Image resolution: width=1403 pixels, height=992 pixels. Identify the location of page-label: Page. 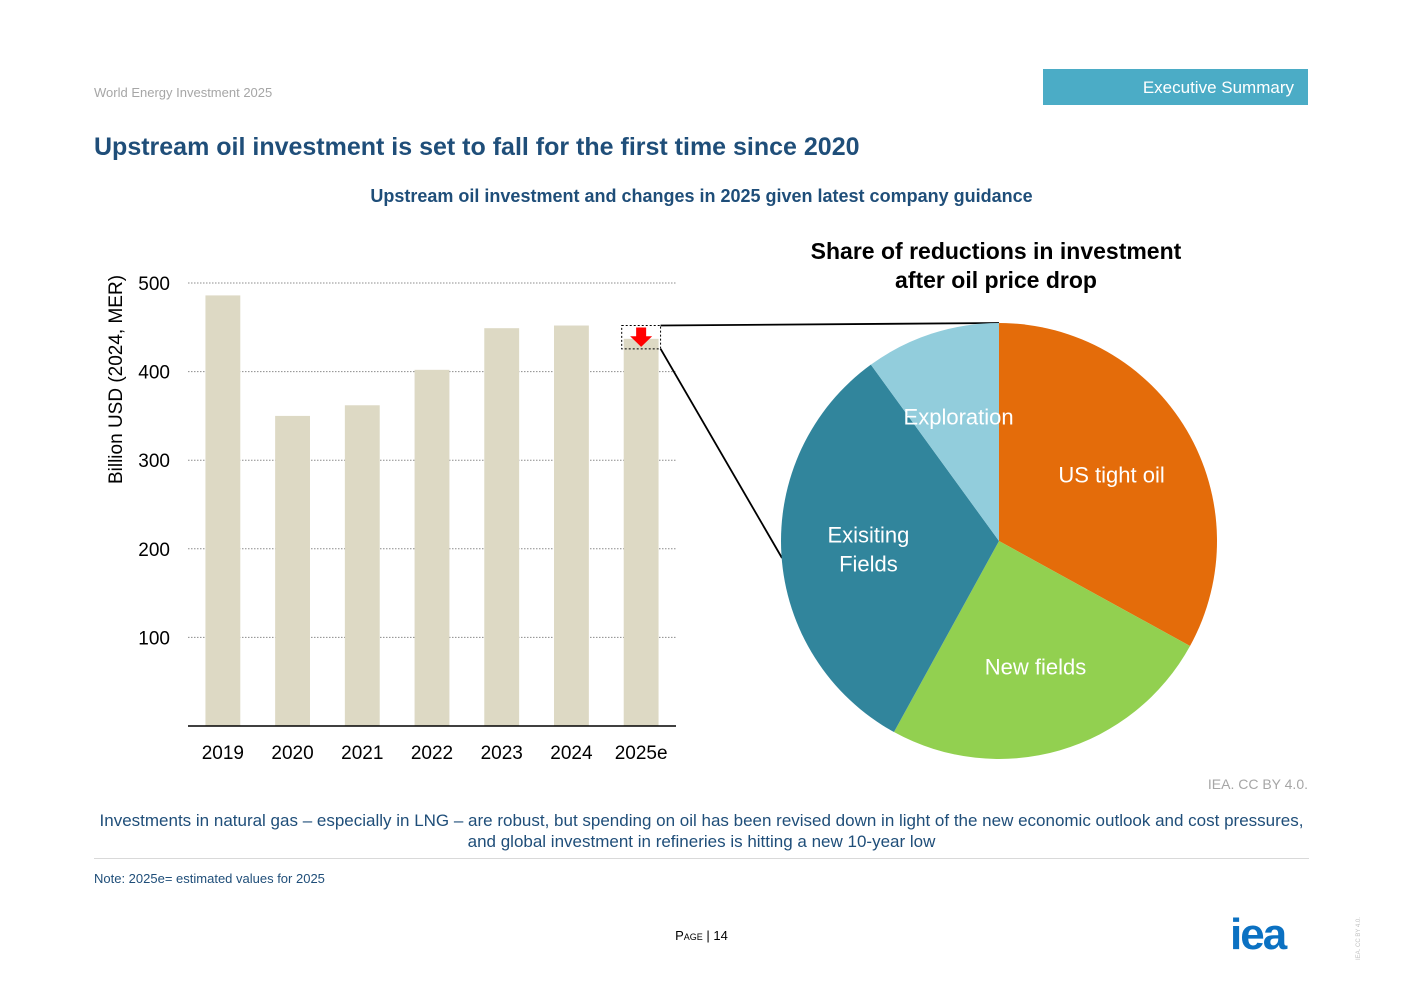
(689, 935).